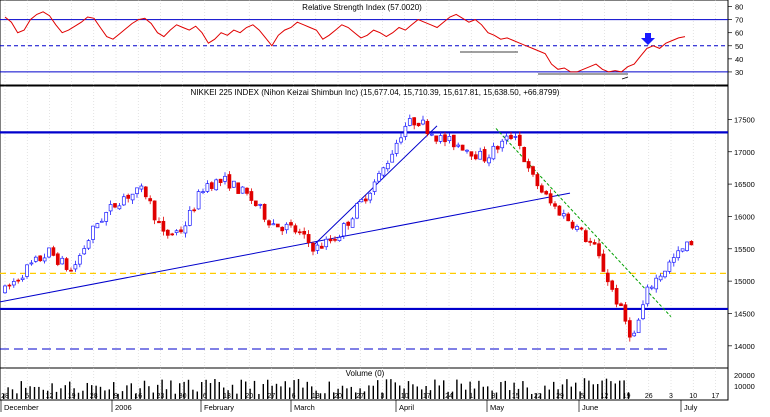 This screenshot has height=417, width=770. Describe the element at coordinates (471, 396) in the screenshot. I see `x-day-label: 1` at that location.